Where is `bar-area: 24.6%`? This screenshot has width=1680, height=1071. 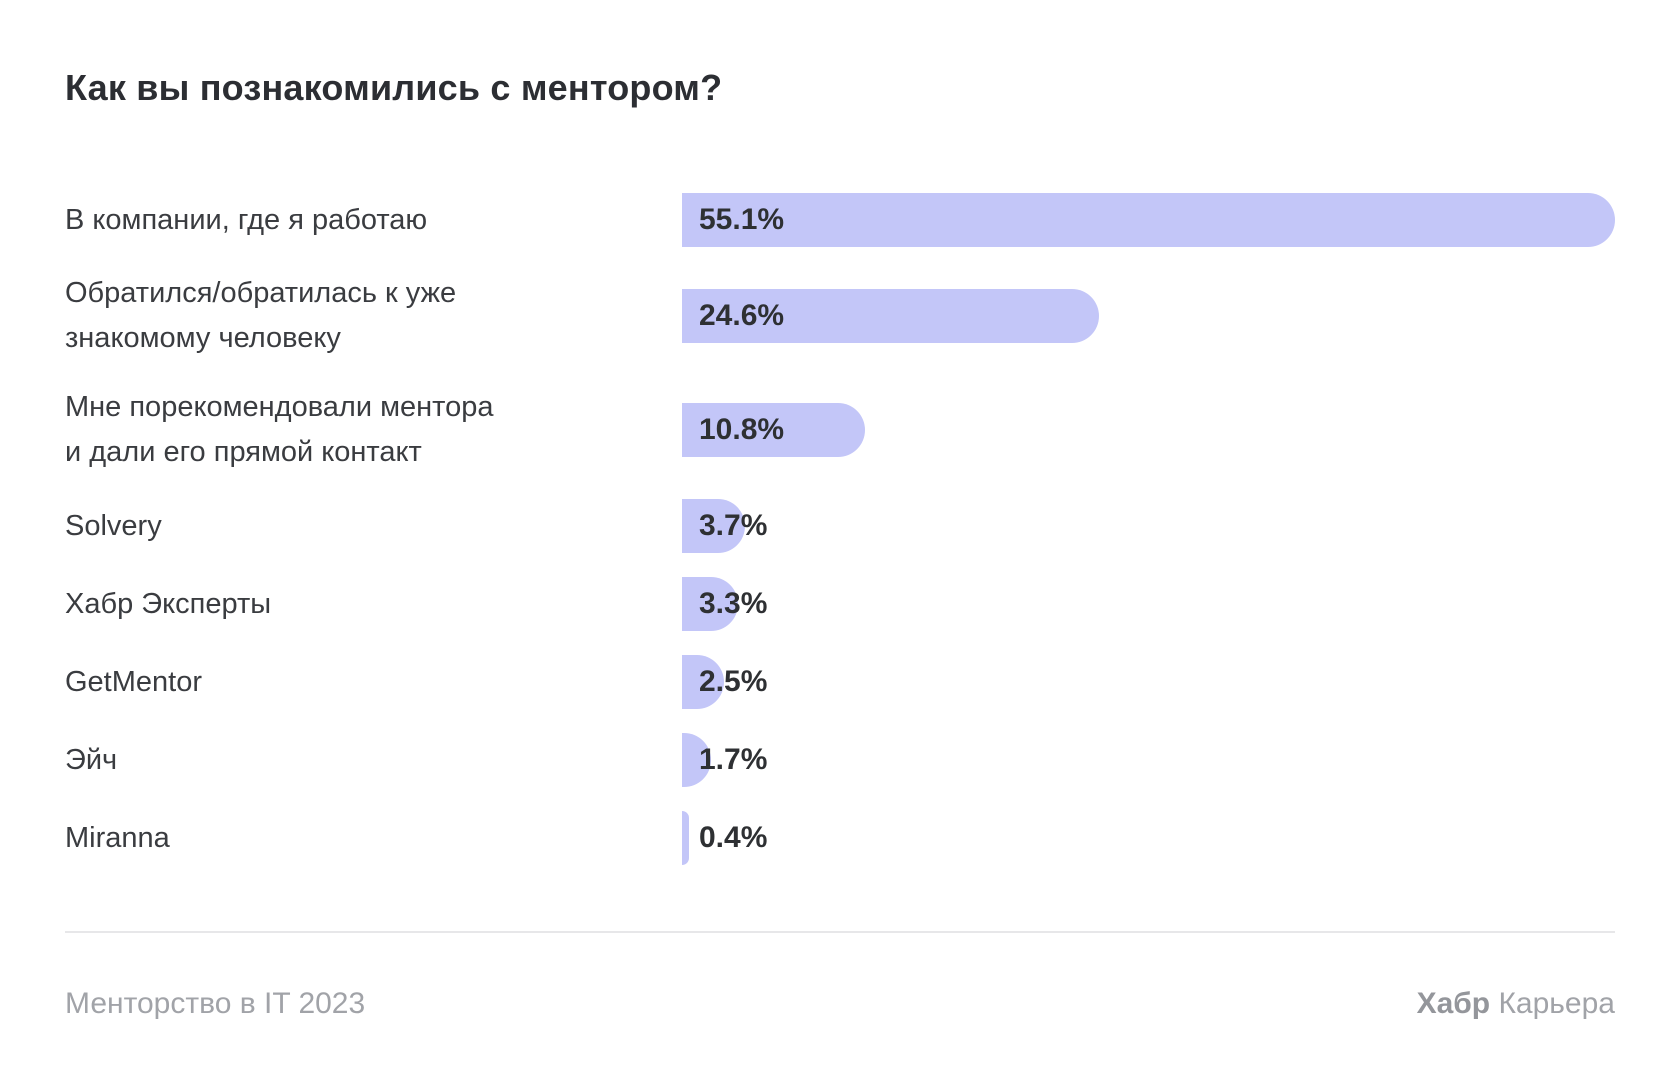
bar-area: 24.6% is located at coordinates (1148, 316).